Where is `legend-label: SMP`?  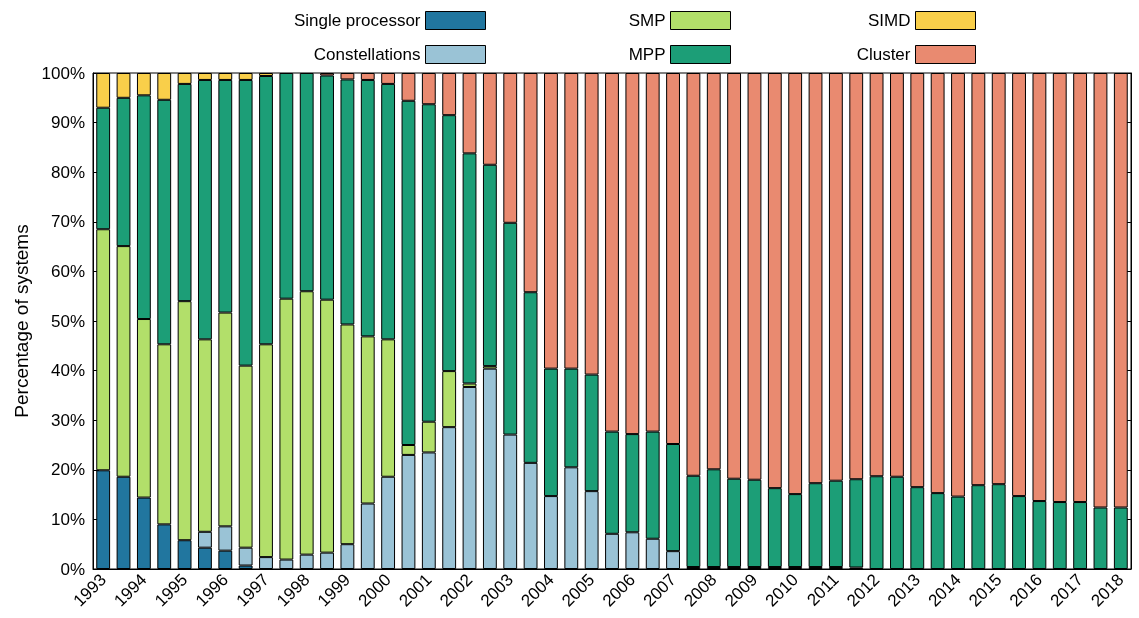
legend-label: SMP is located at coordinates (647, 20).